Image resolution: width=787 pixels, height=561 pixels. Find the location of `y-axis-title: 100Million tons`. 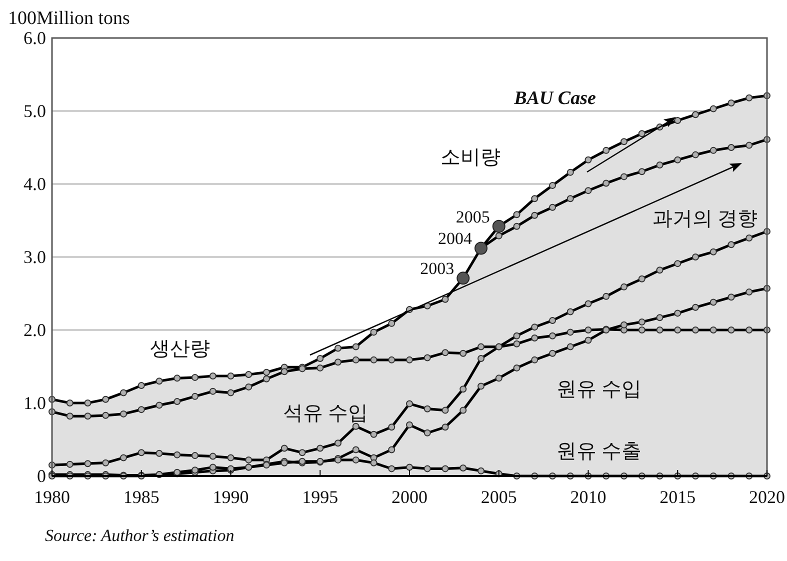

y-axis-title: 100Million tons is located at coordinates (69, 18).